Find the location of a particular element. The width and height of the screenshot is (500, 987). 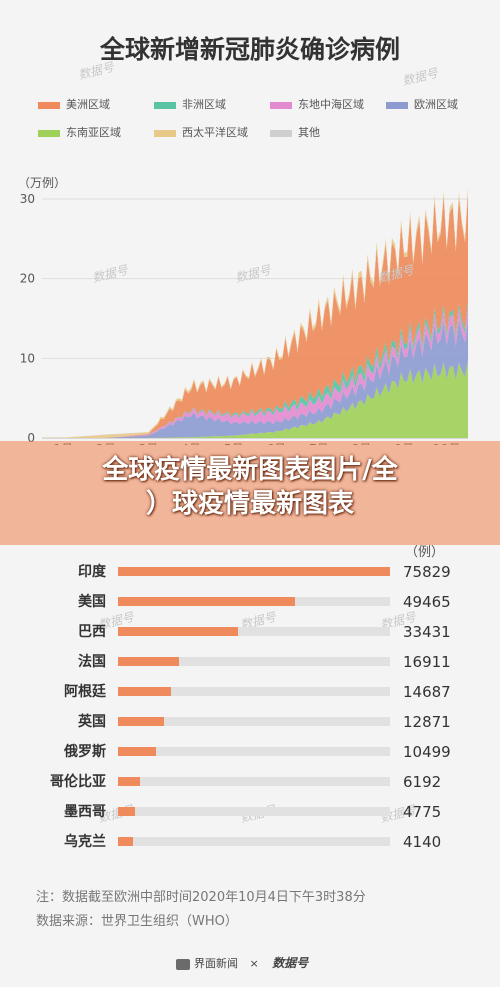

bar-fill-russia is located at coordinates (137, 751).